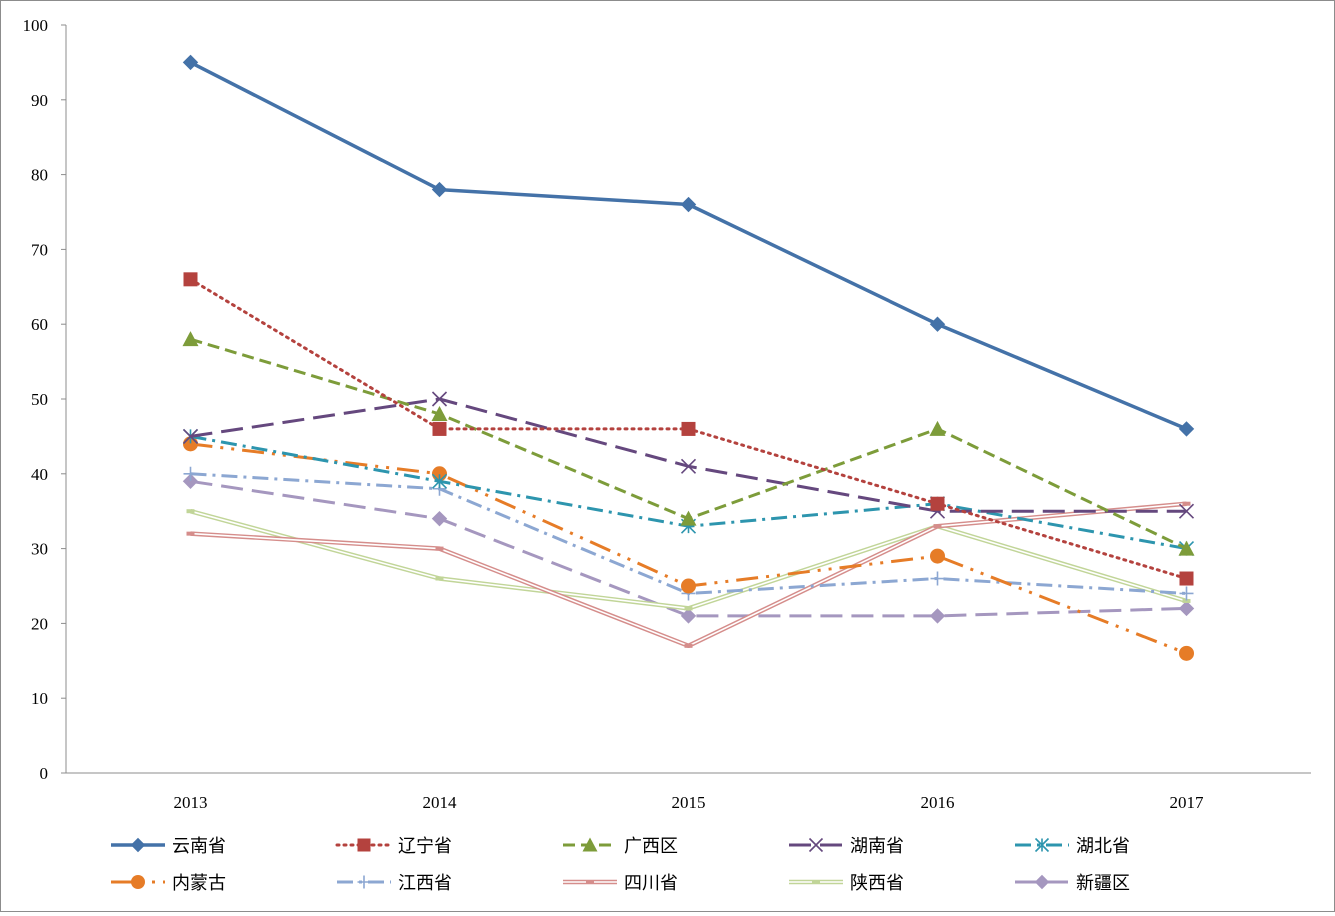  I want to click on y-tick-label: 10, so click(39, 698).